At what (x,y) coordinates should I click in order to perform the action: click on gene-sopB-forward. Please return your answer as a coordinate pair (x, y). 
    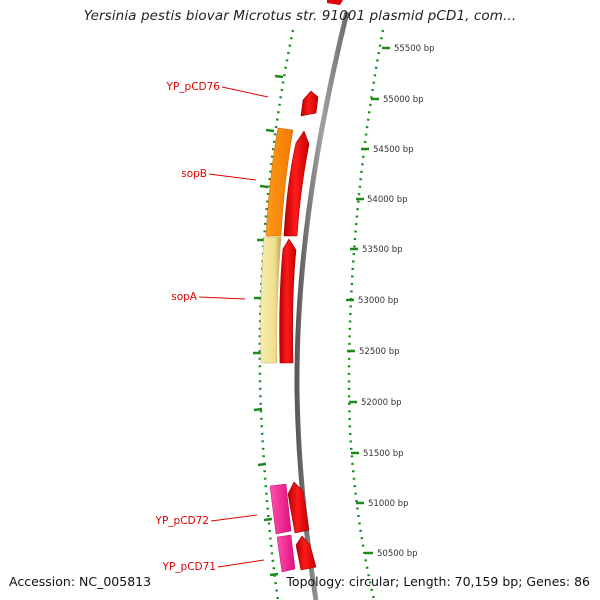
    Looking at the image, I should click on (296, 183).